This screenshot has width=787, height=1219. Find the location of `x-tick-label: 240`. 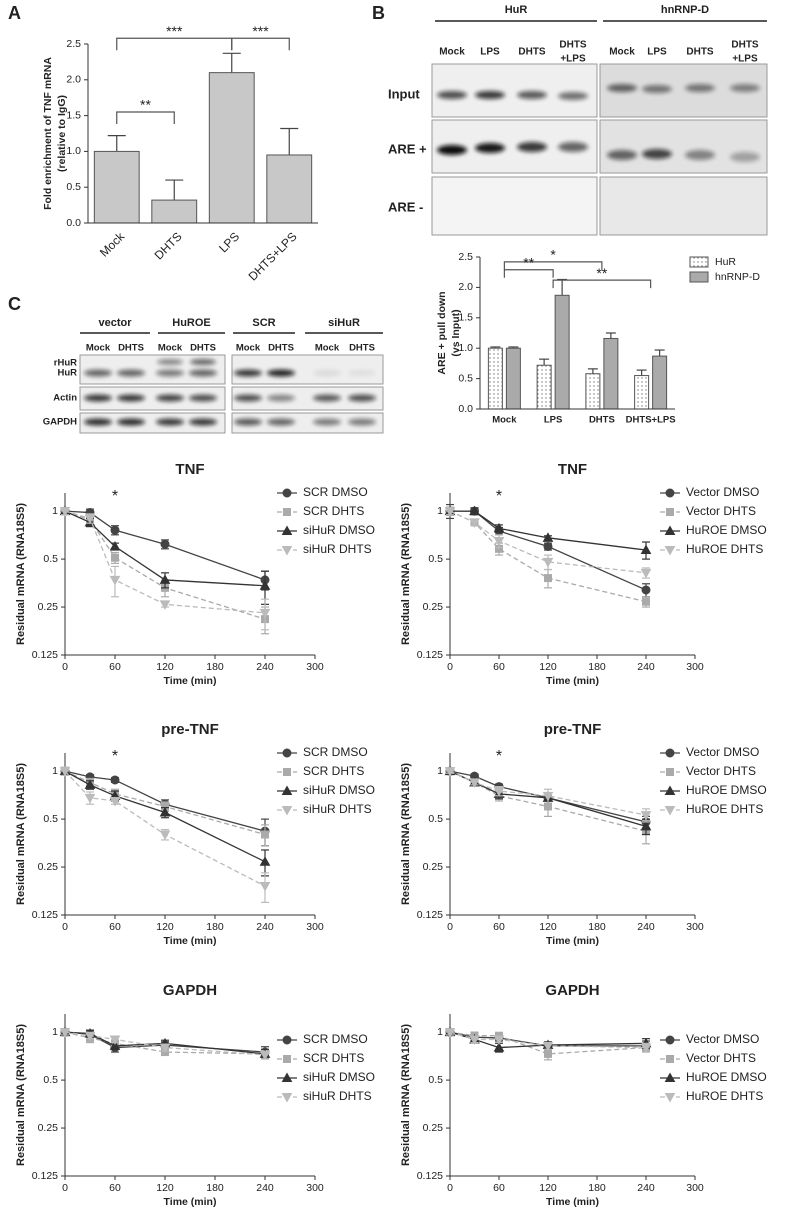

x-tick-label: 240 is located at coordinates (646, 1188).